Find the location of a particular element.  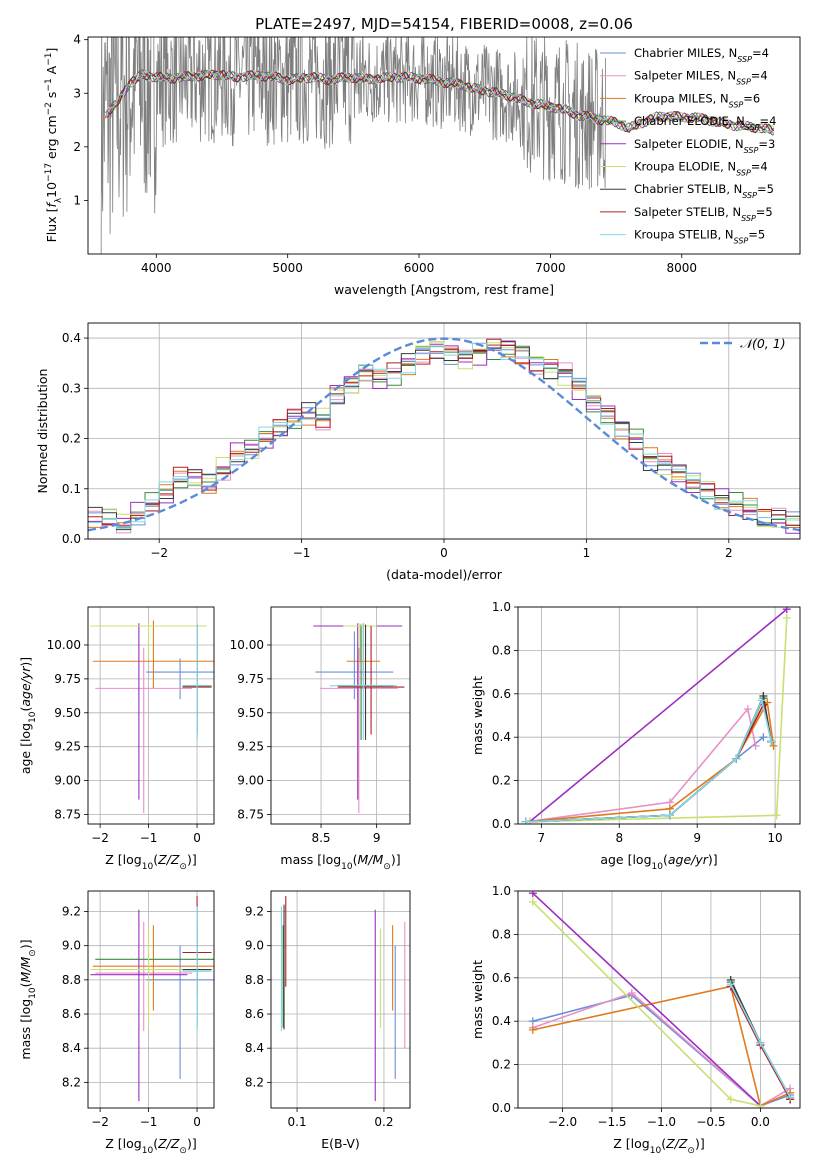

y-tick-label: 9.50 is located at coordinates (250, 713).